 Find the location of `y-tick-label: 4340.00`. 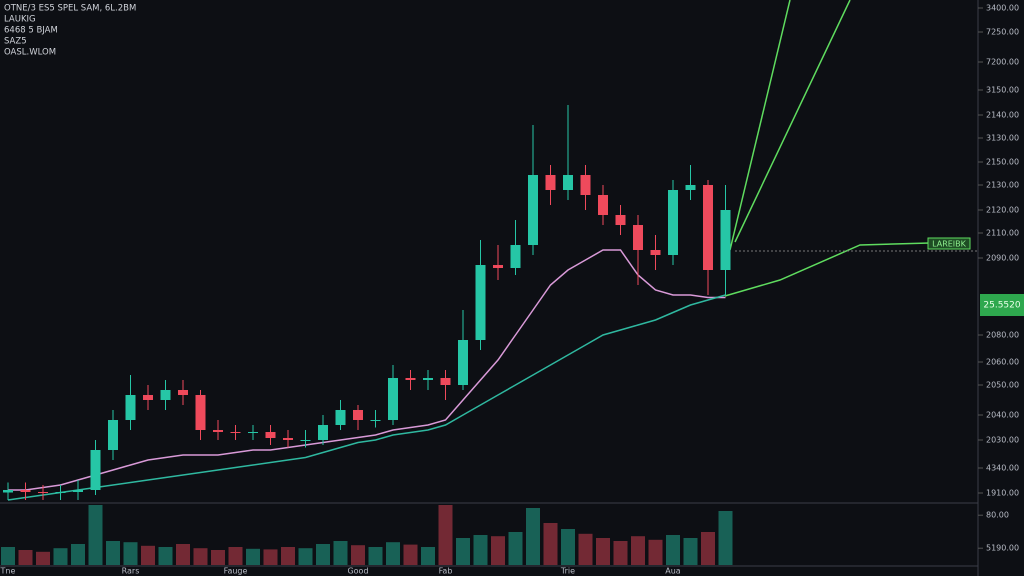

y-tick-label: 4340.00 is located at coordinates (1002, 468).